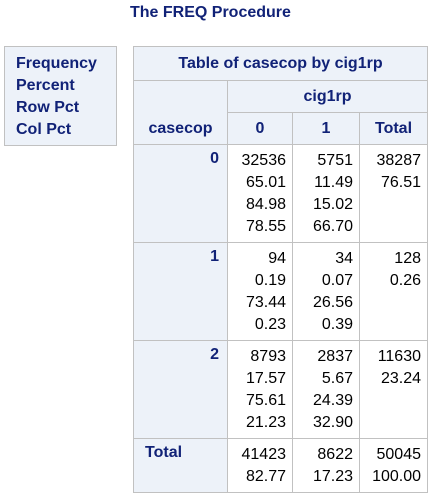 The width and height of the screenshot is (447, 499). What do you see at coordinates (326, 128) in the screenshot?
I see `column-header-1: 1` at bounding box center [326, 128].